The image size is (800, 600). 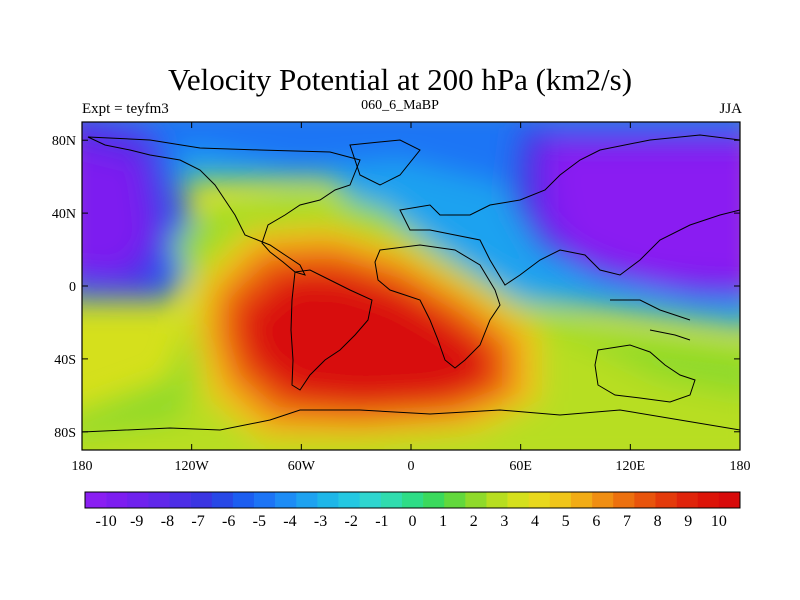 What do you see at coordinates (289, 521) in the screenshot?
I see `colorbar-label: -4` at bounding box center [289, 521].